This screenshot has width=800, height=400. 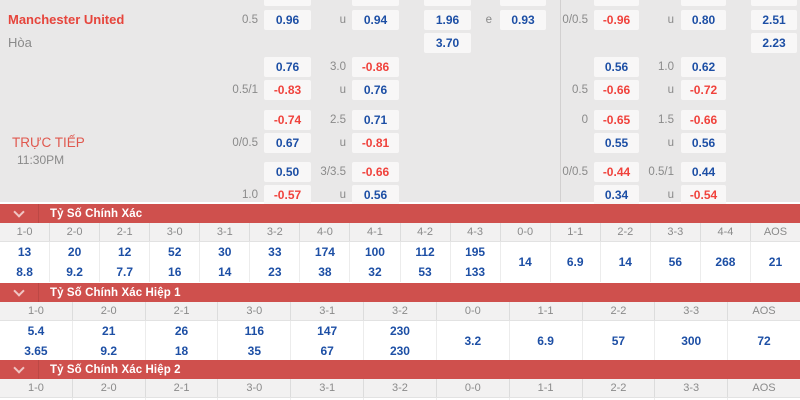 What do you see at coordinates (175, 252) in the screenshot?
I see `score-odds-value: 52` at bounding box center [175, 252].